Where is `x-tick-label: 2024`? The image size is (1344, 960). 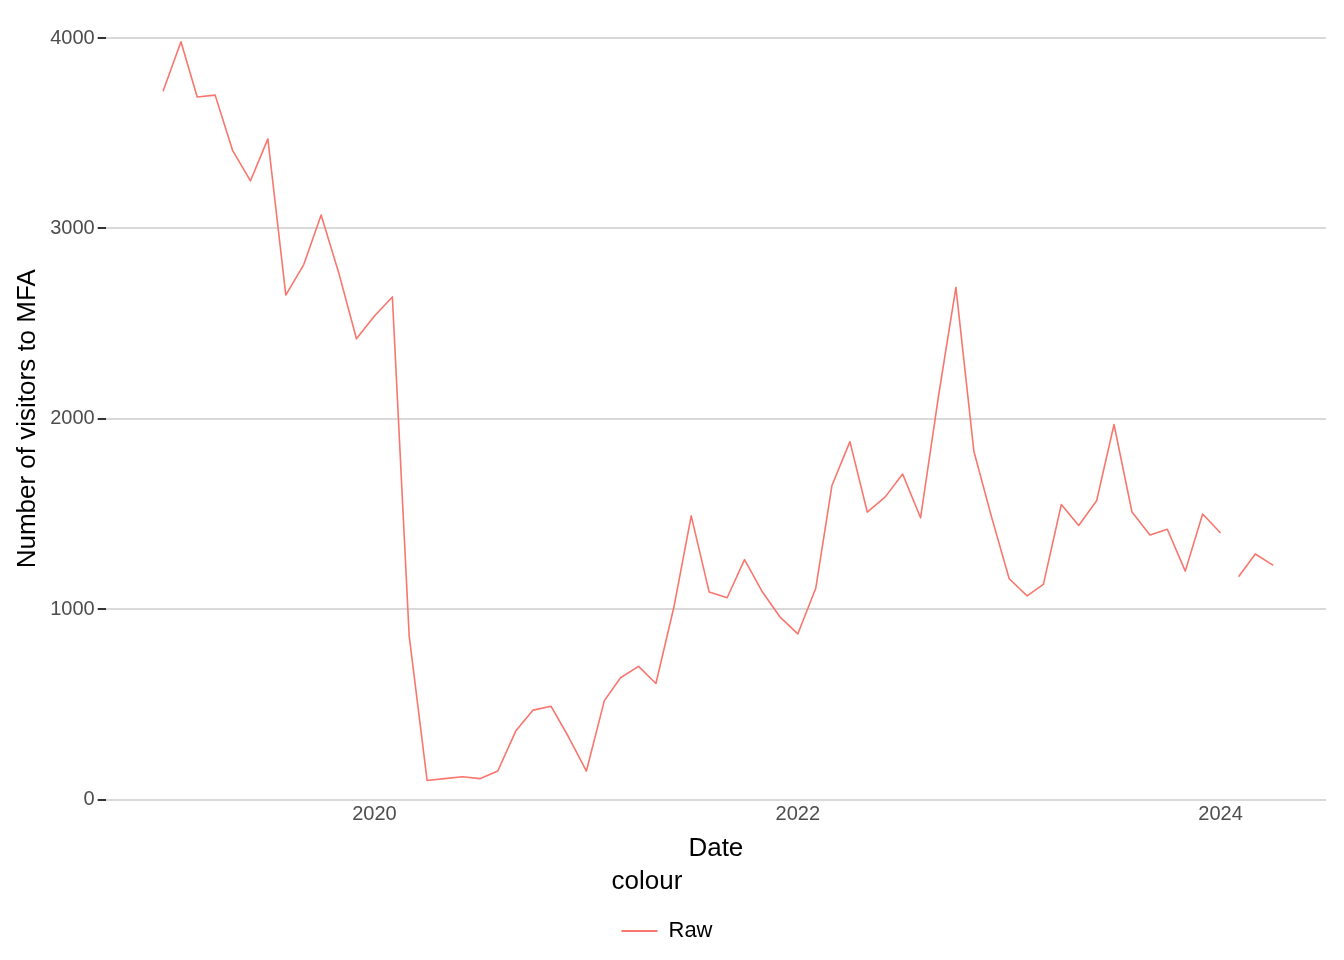
x-tick-label: 2024 is located at coordinates (1220, 813).